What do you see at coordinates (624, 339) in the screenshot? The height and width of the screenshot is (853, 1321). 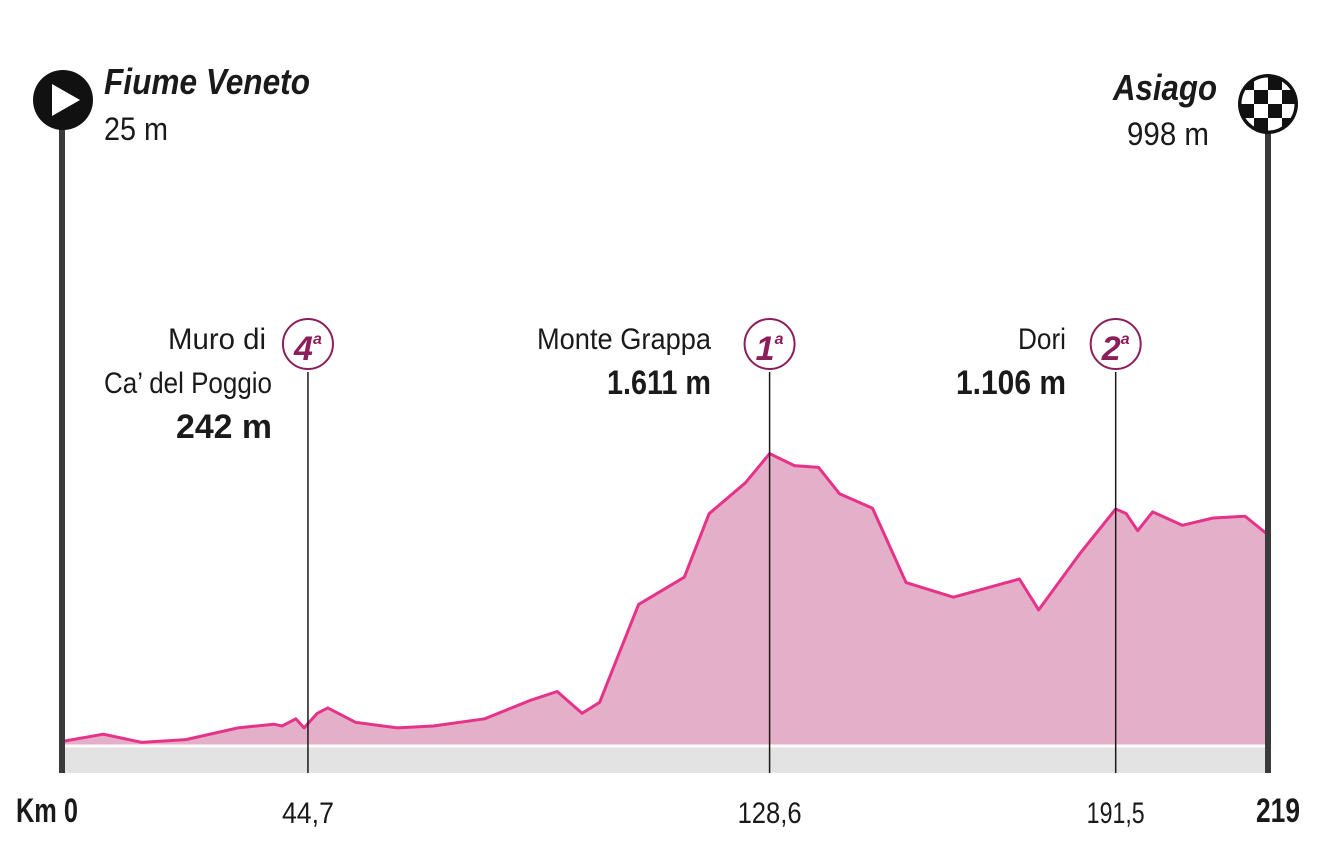 I see `climb-name-line-1: Monte Grappa` at bounding box center [624, 339].